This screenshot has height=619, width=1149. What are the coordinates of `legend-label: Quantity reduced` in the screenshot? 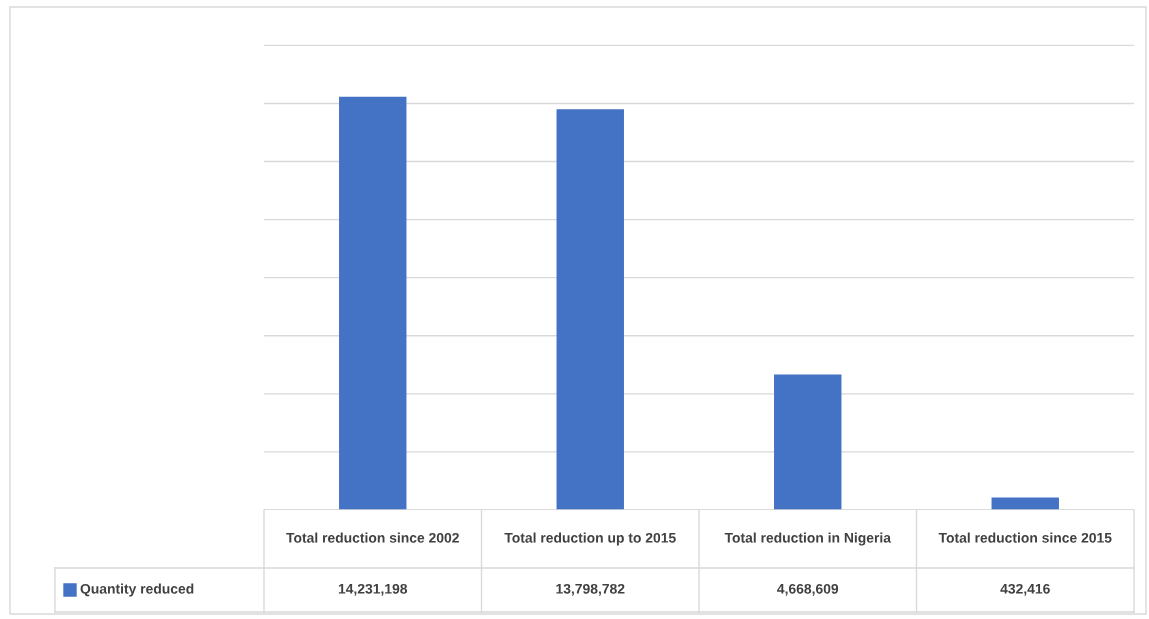 It's located at (137, 590).